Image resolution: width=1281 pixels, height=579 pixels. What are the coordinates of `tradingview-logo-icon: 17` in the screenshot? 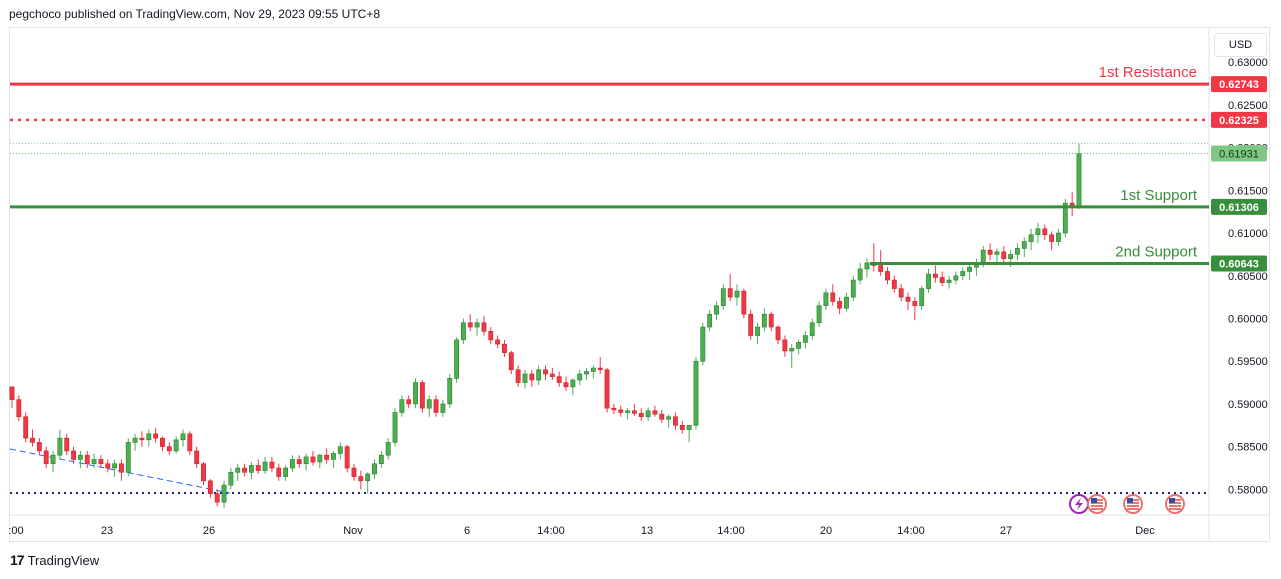 It's located at (17, 560).